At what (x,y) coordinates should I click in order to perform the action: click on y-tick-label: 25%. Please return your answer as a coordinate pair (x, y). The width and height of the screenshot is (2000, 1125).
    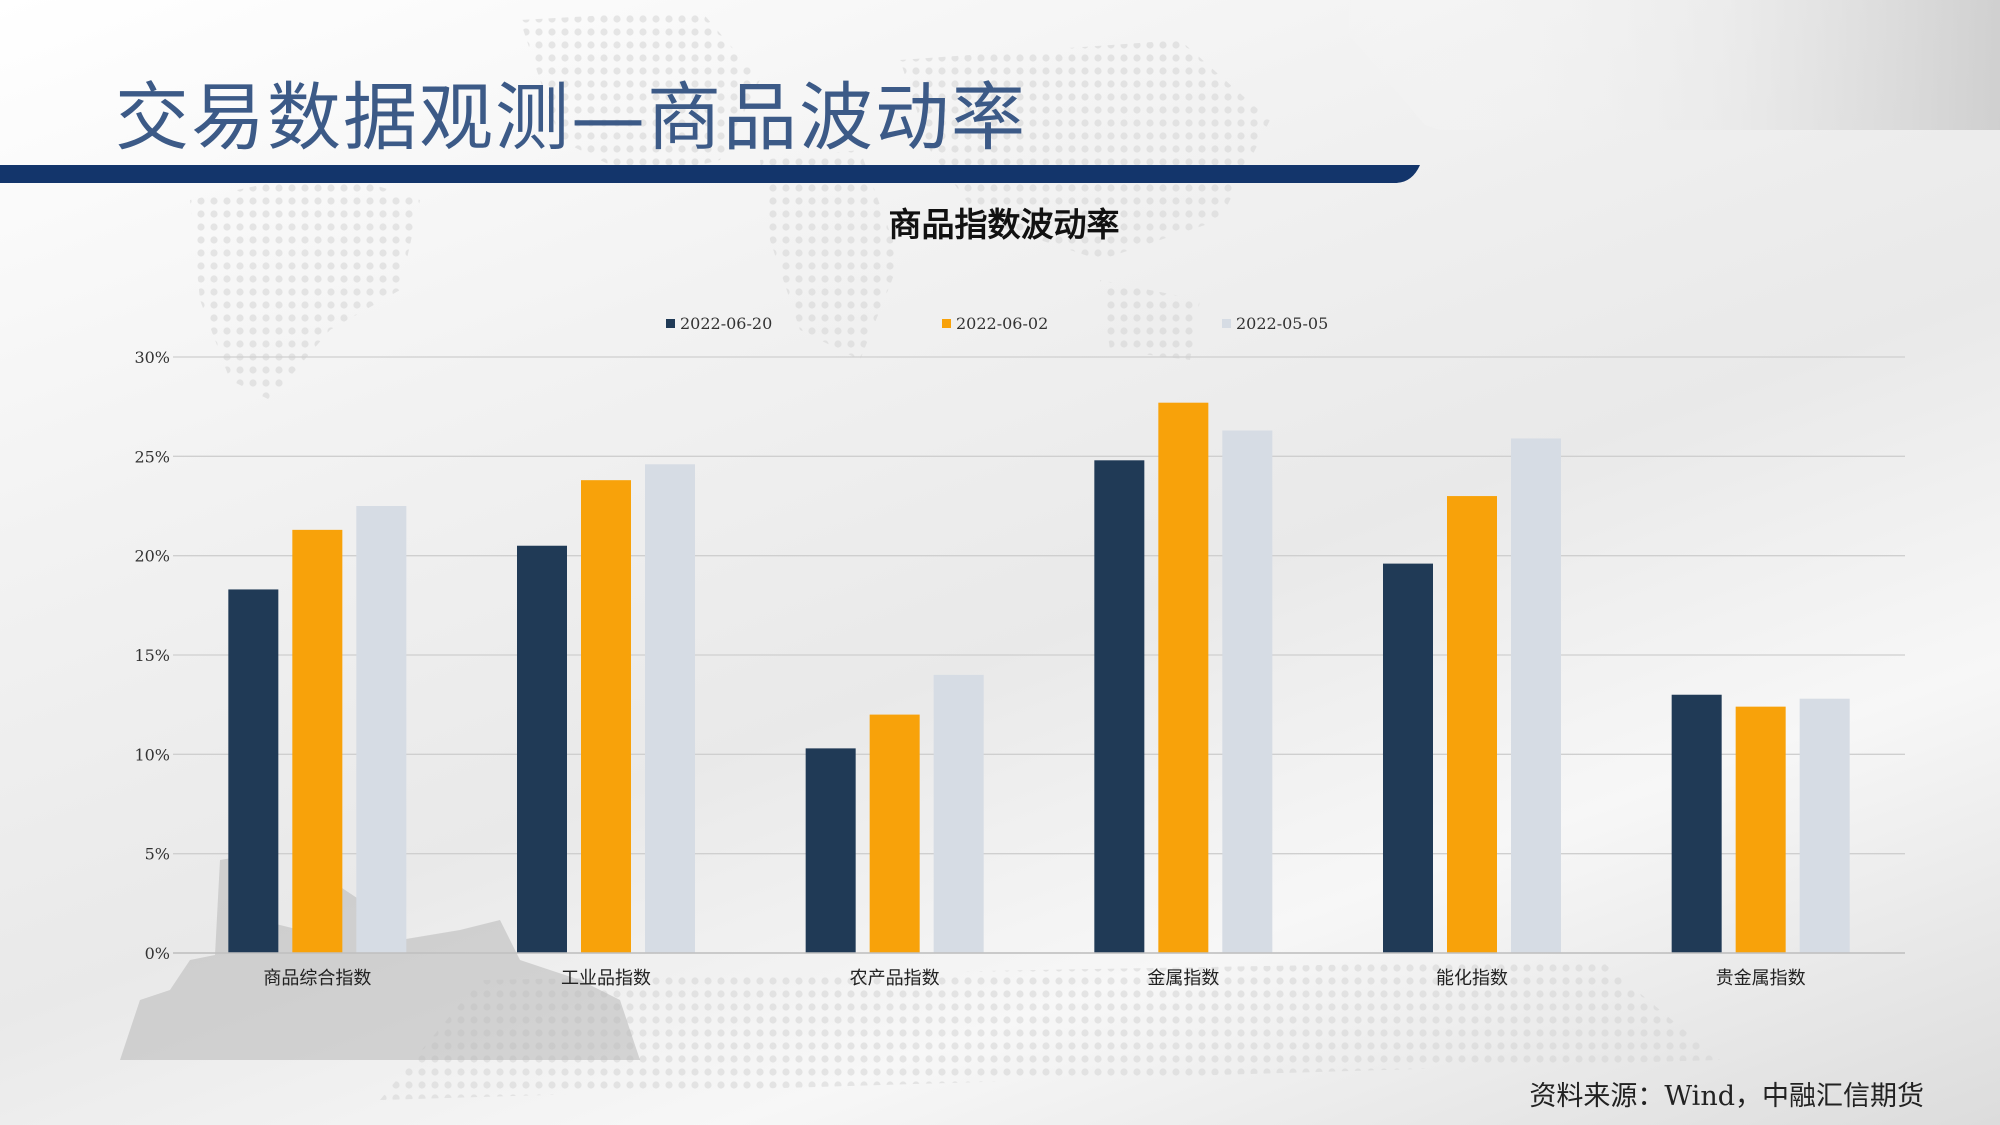
    Looking at the image, I should click on (152, 456).